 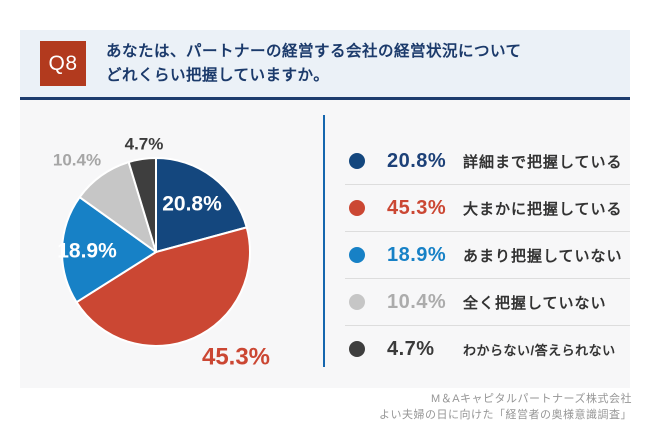 I want to click on legend-percent: 18.9%, so click(x=417, y=254).